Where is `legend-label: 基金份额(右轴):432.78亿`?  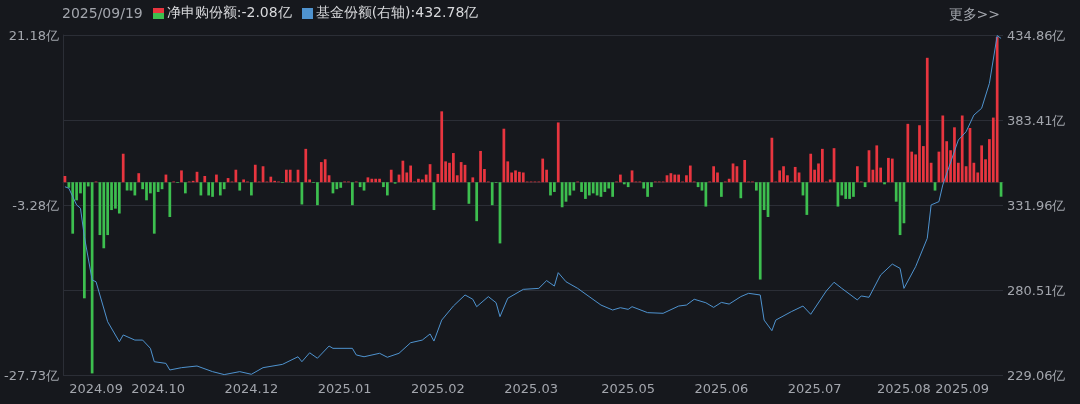
legend-label: 基金份额(右轴):432.78亿 is located at coordinates (397, 13).